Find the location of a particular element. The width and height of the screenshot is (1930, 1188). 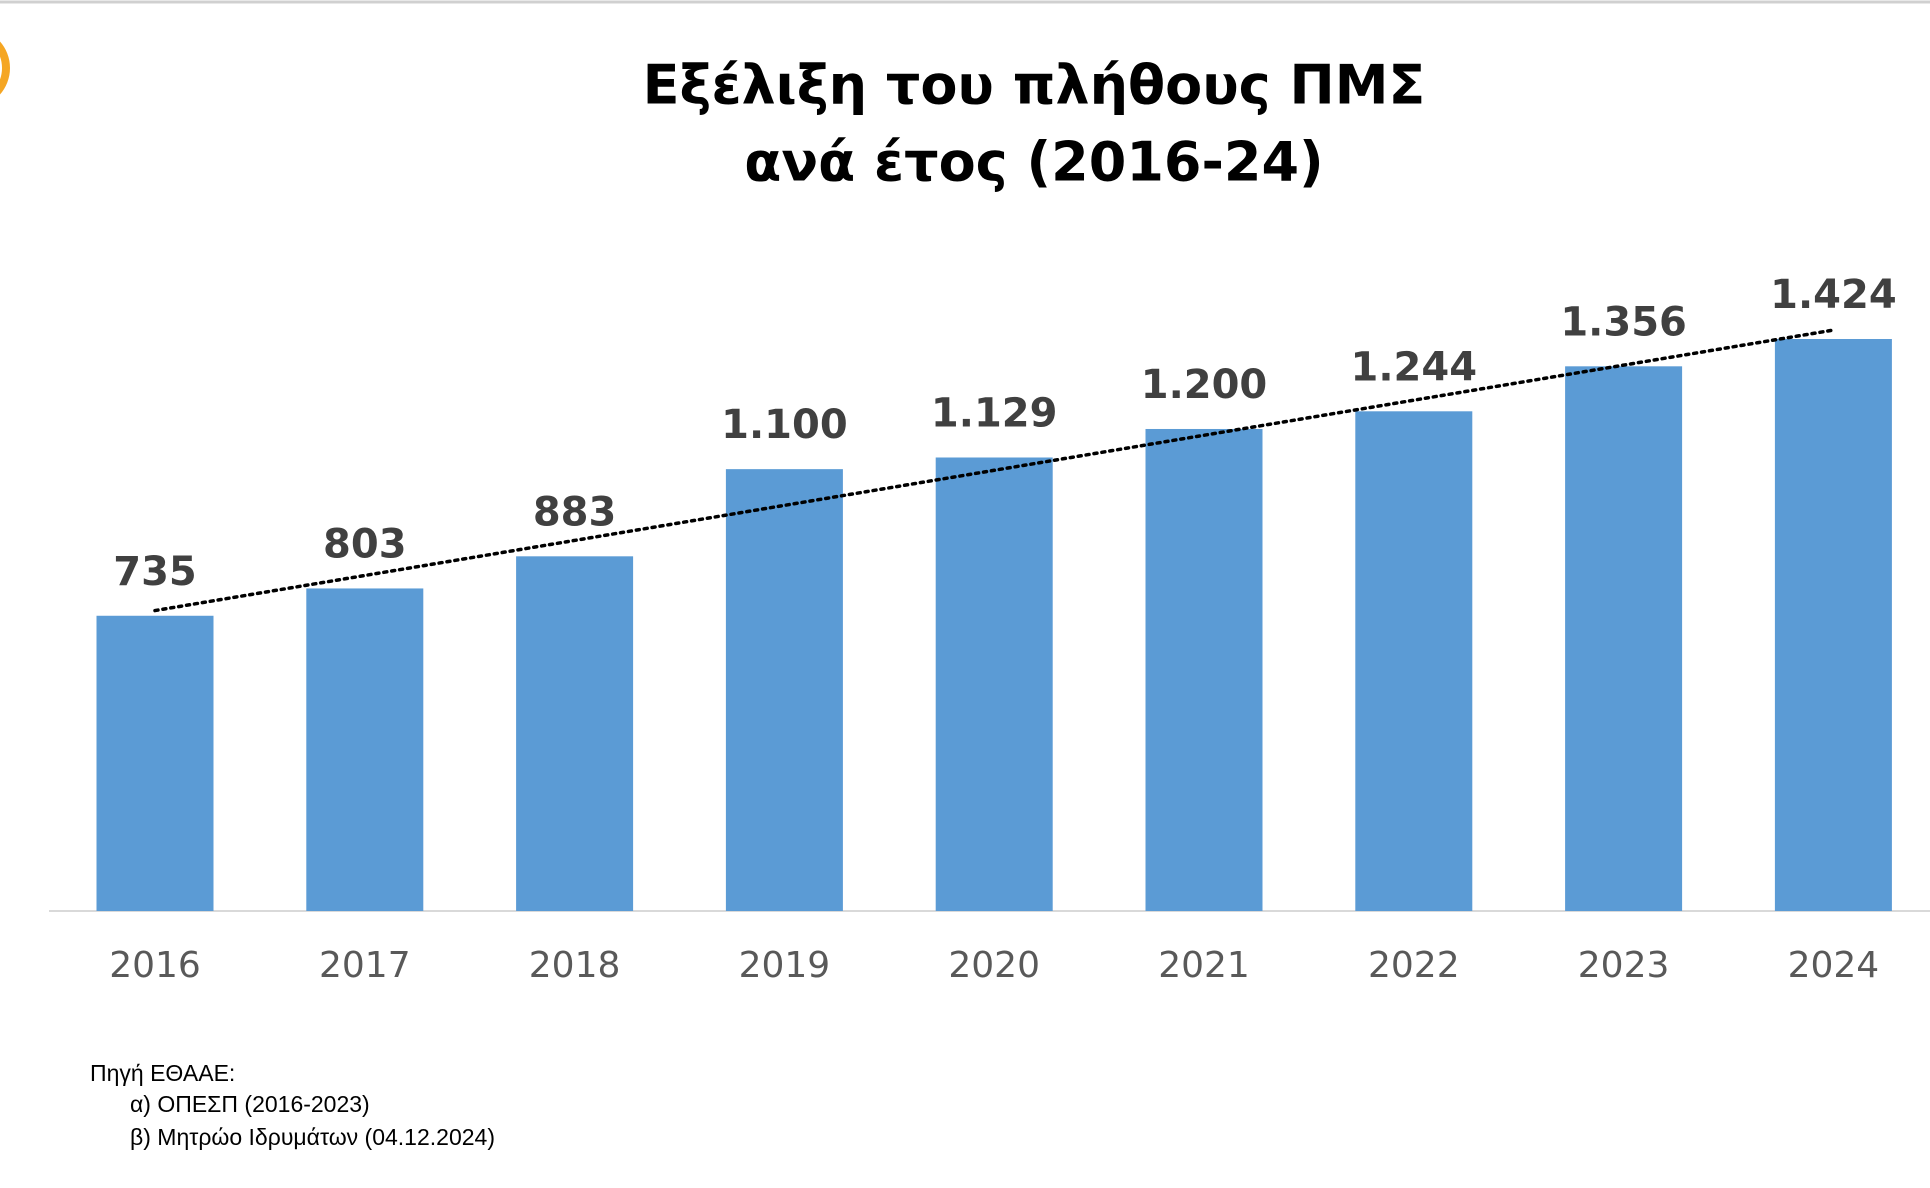

chart-title: ανά έτος (2016-24) is located at coordinates (1033, 162).